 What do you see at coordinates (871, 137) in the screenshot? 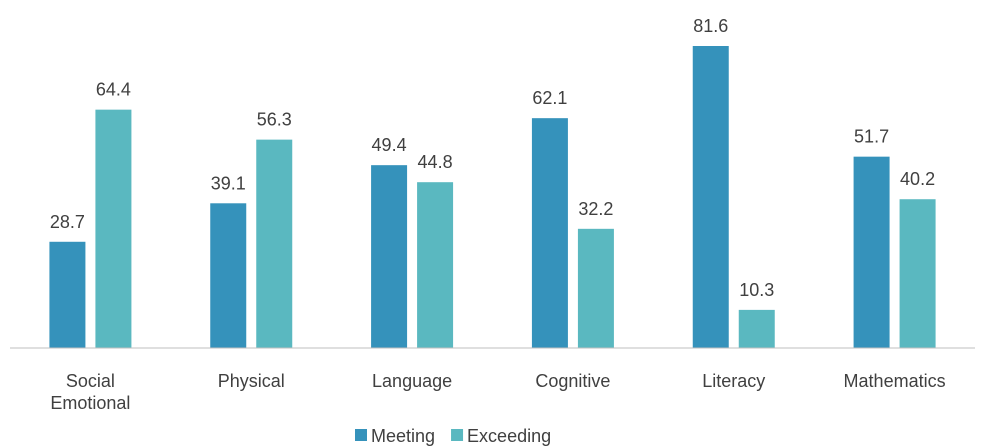
I see `value-label: 51.7` at bounding box center [871, 137].